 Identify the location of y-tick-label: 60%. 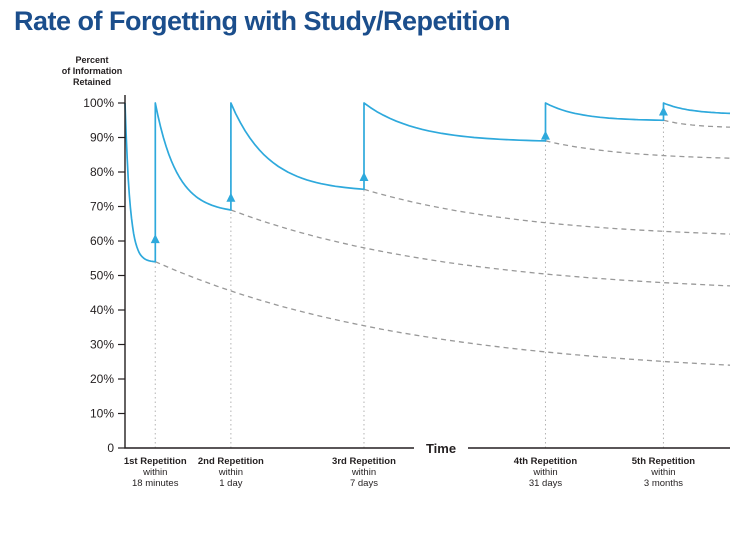
(102, 241).